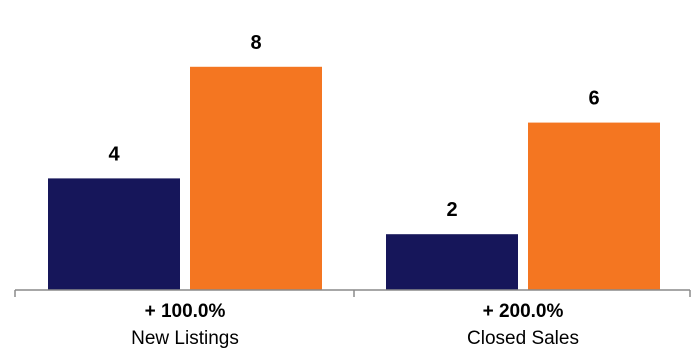 Image resolution: width=700 pixels, height=352 pixels. What do you see at coordinates (255, 43) in the screenshot?
I see `value-label-new-listings-series-2: 8` at bounding box center [255, 43].